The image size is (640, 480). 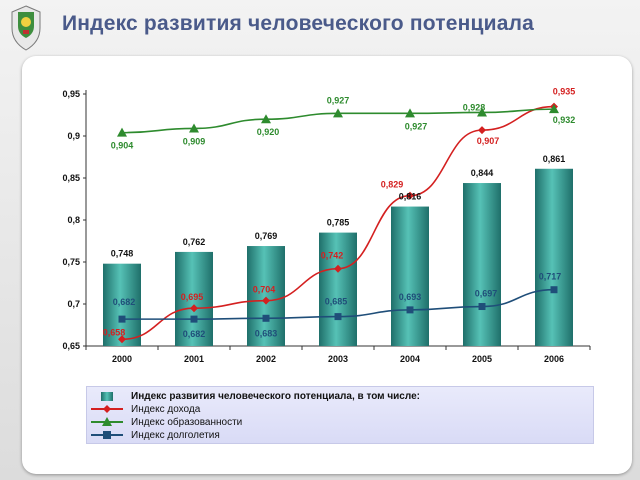 I want to click on x-tick-label: 2006, so click(x=554, y=359).